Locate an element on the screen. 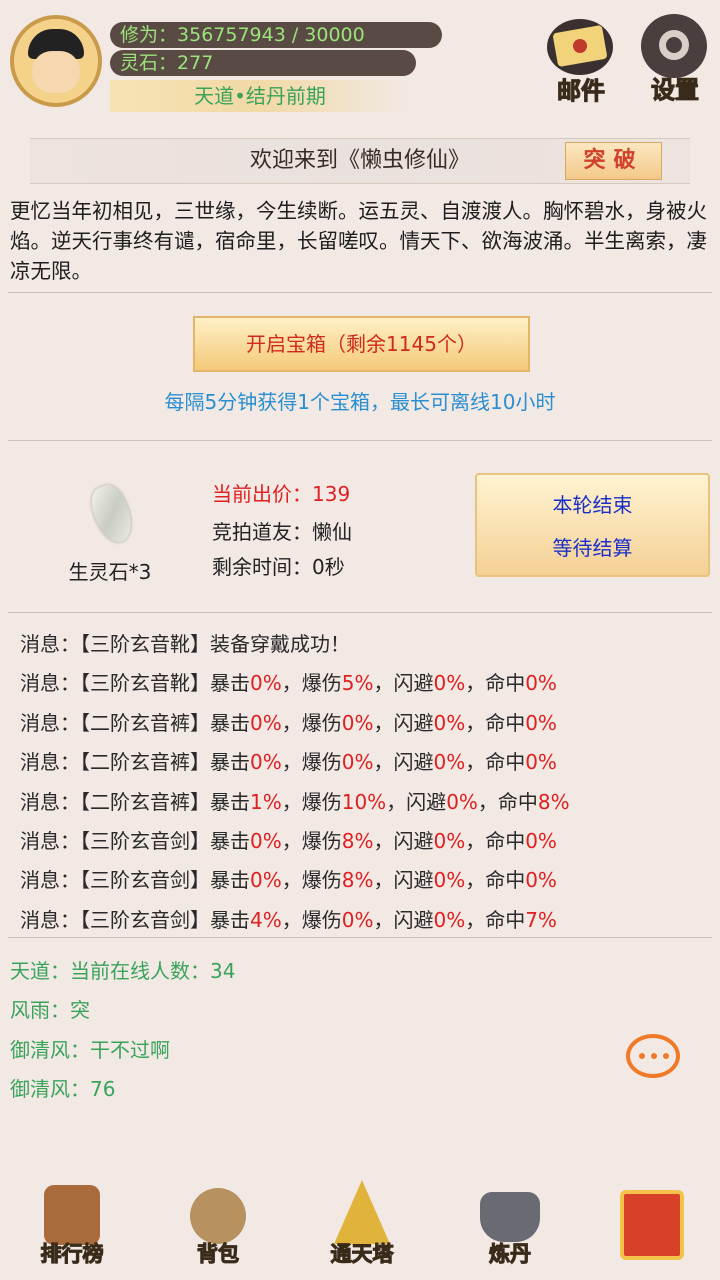 This screenshot has height=1280, width=720. message: 消息：【二阶玄音裤】暴击0%，爆伤0%，闪避0%，命中0% is located at coordinates (288, 721).